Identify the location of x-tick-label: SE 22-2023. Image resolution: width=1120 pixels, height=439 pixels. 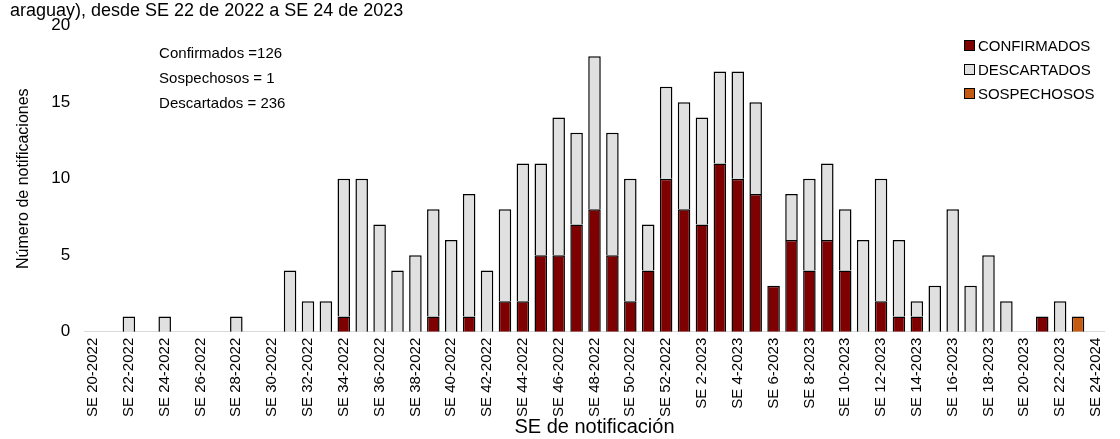
(1059, 377).